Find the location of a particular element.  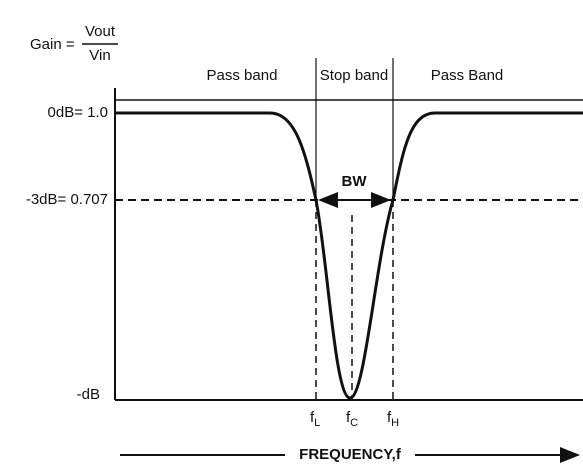

freq-marker: fC is located at coordinates (352, 419).